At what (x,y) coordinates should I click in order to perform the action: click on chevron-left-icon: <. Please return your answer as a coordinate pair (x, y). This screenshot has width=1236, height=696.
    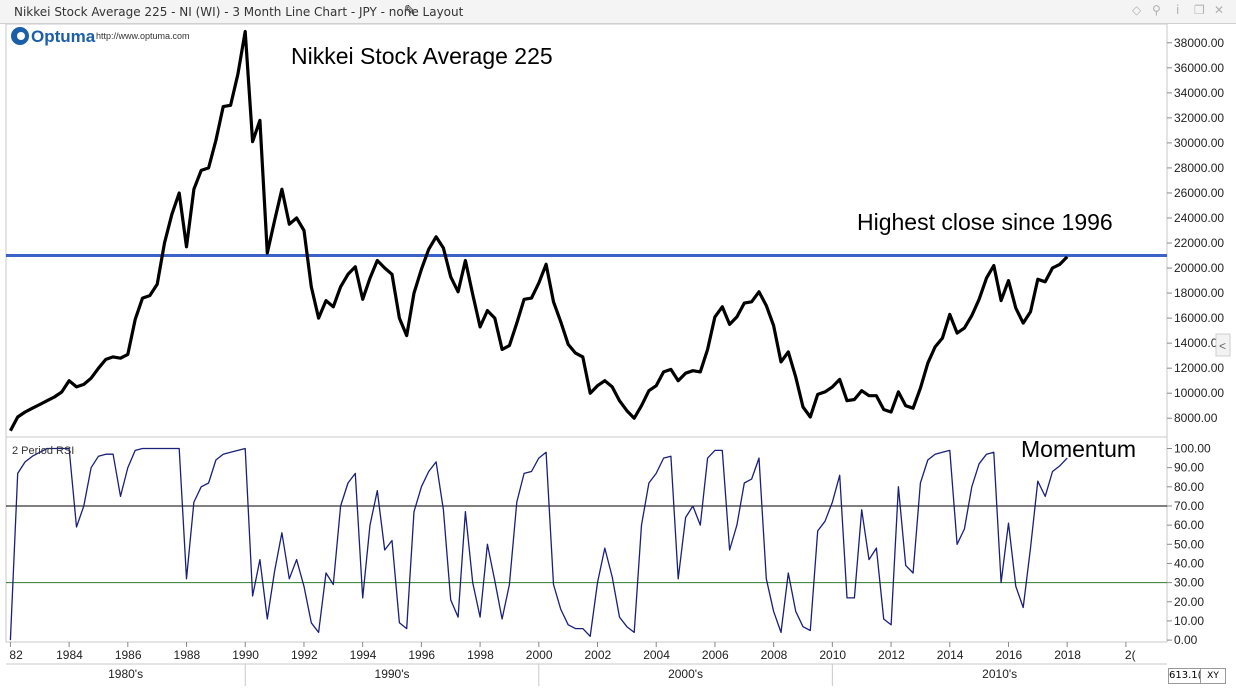
    Looking at the image, I should click on (1222, 346).